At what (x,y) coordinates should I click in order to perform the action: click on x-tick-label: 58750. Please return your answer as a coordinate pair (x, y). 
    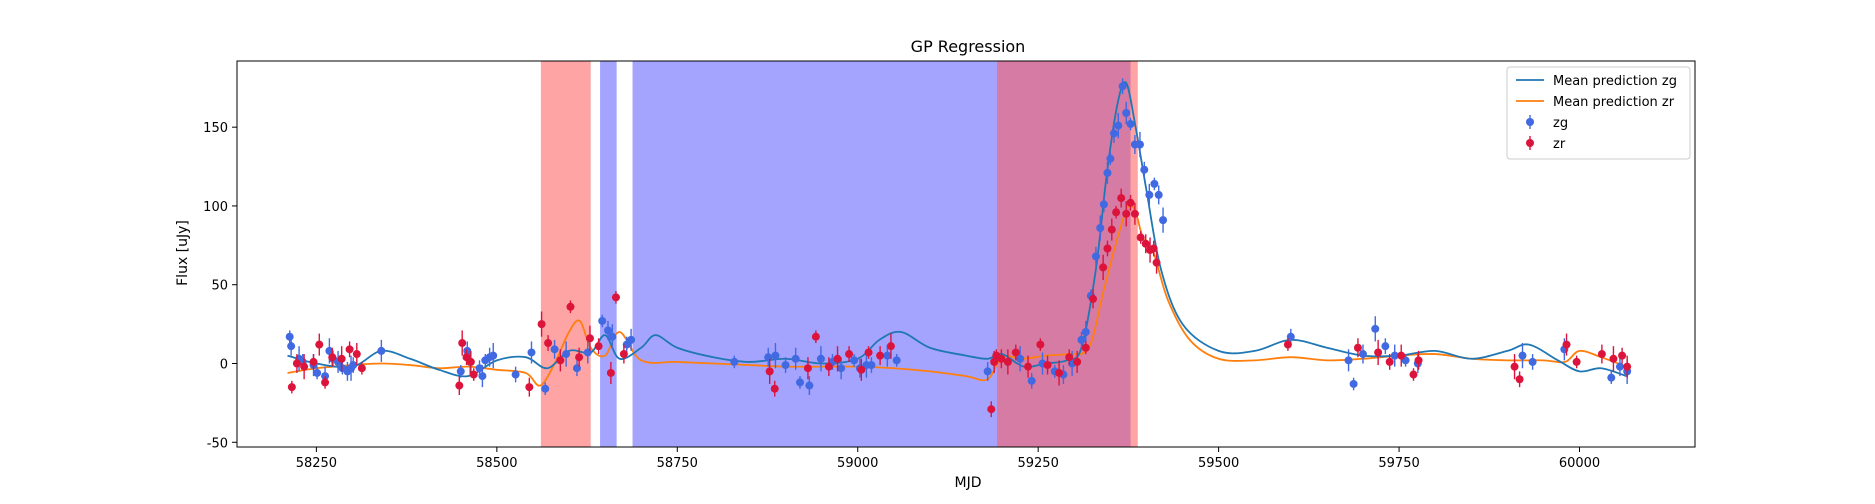
    Looking at the image, I should click on (677, 463).